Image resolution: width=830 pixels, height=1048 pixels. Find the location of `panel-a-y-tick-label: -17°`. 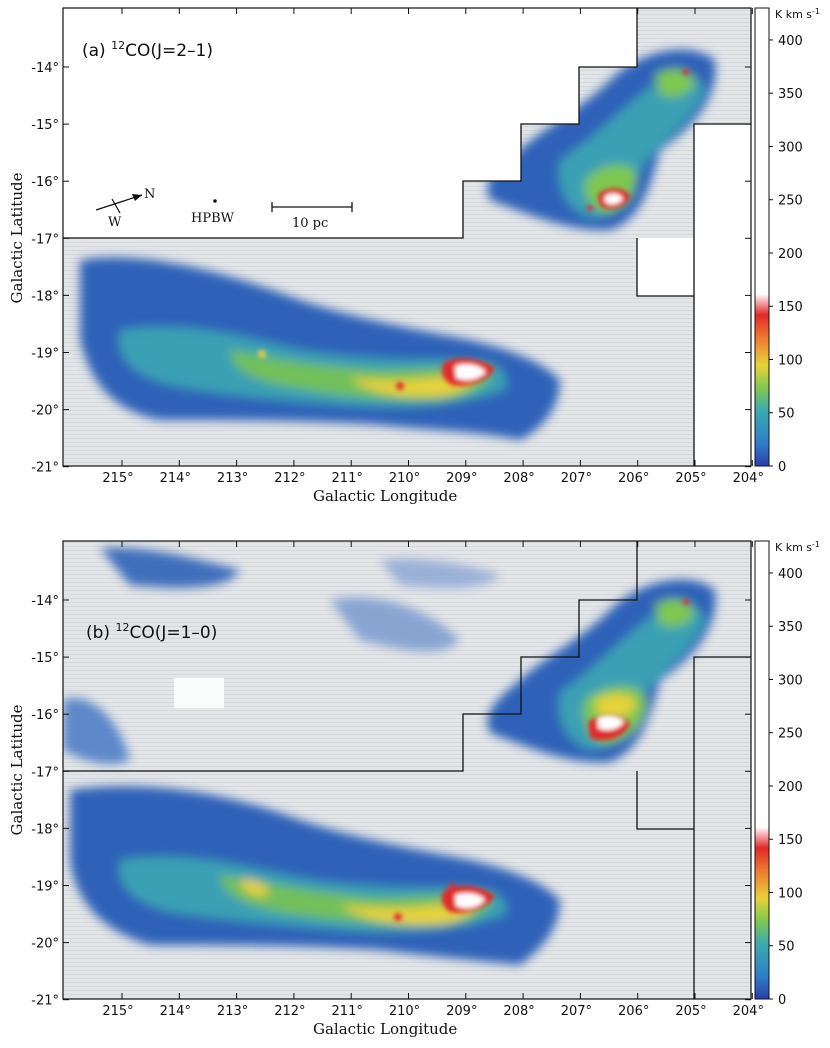

panel-a-y-tick-label: -17° is located at coordinates (45, 239).